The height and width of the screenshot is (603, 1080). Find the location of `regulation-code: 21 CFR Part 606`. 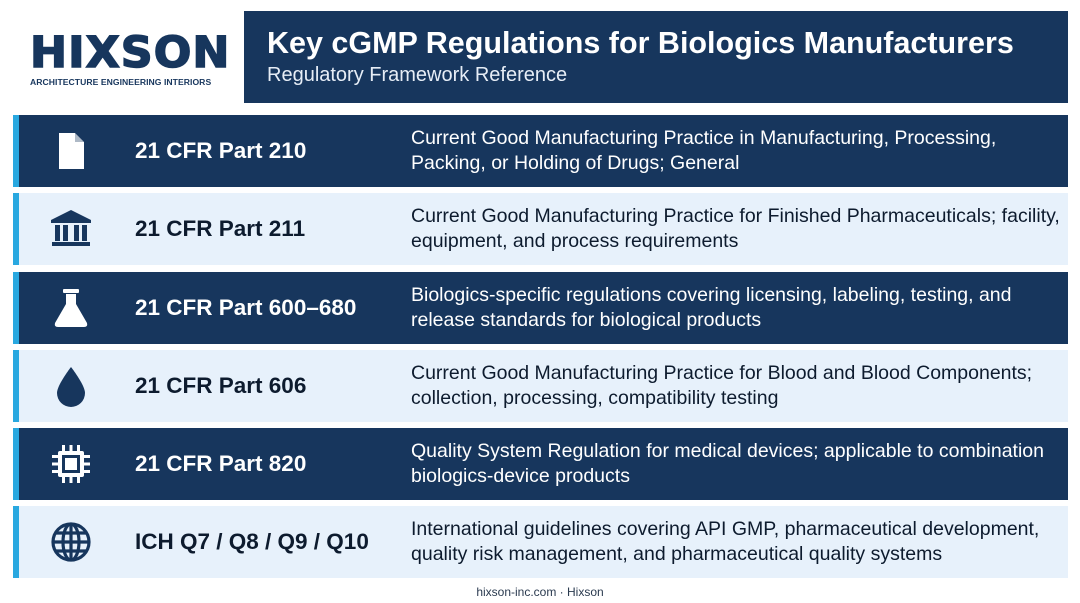

regulation-code: 21 CFR Part 606 is located at coordinates (221, 385).